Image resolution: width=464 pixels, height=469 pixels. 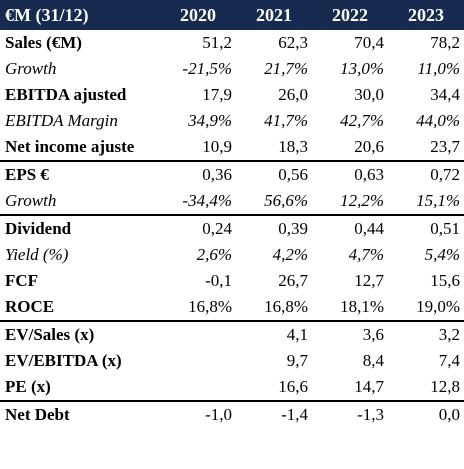 I want to click on row-value: 44,0%, so click(x=438, y=120).